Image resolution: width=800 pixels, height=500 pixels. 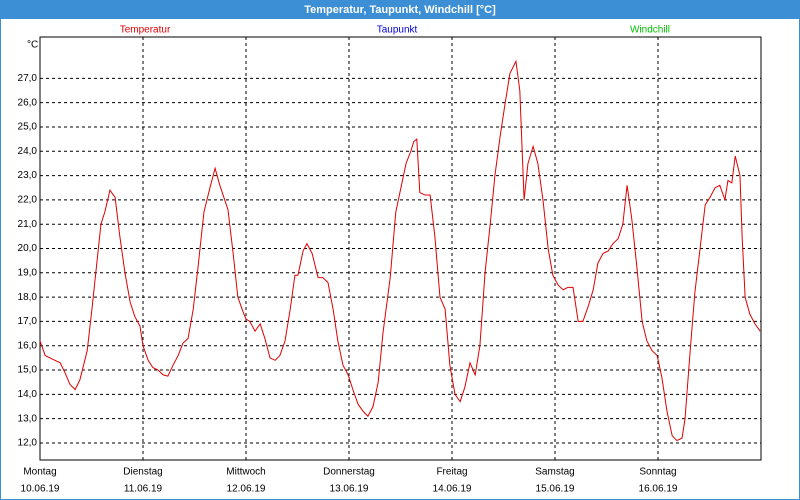 What do you see at coordinates (658, 489) in the screenshot?
I see `x-tick-label: 16.06.19` at bounding box center [658, 489].